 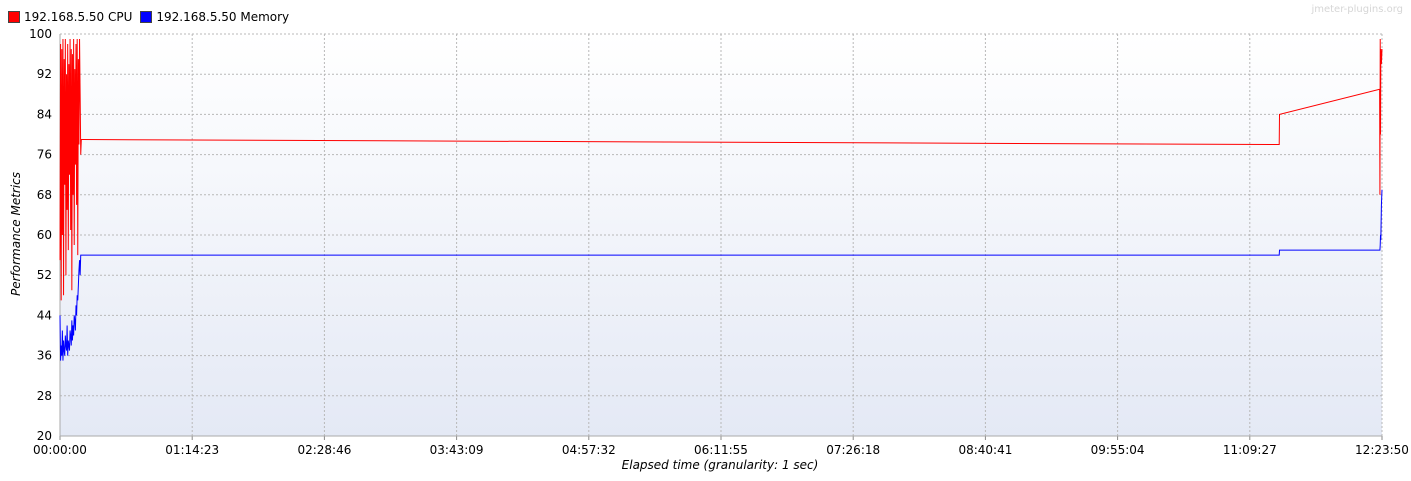 I want to click on x-tick-label: 12:23:50, so click(x=1382, y=450).